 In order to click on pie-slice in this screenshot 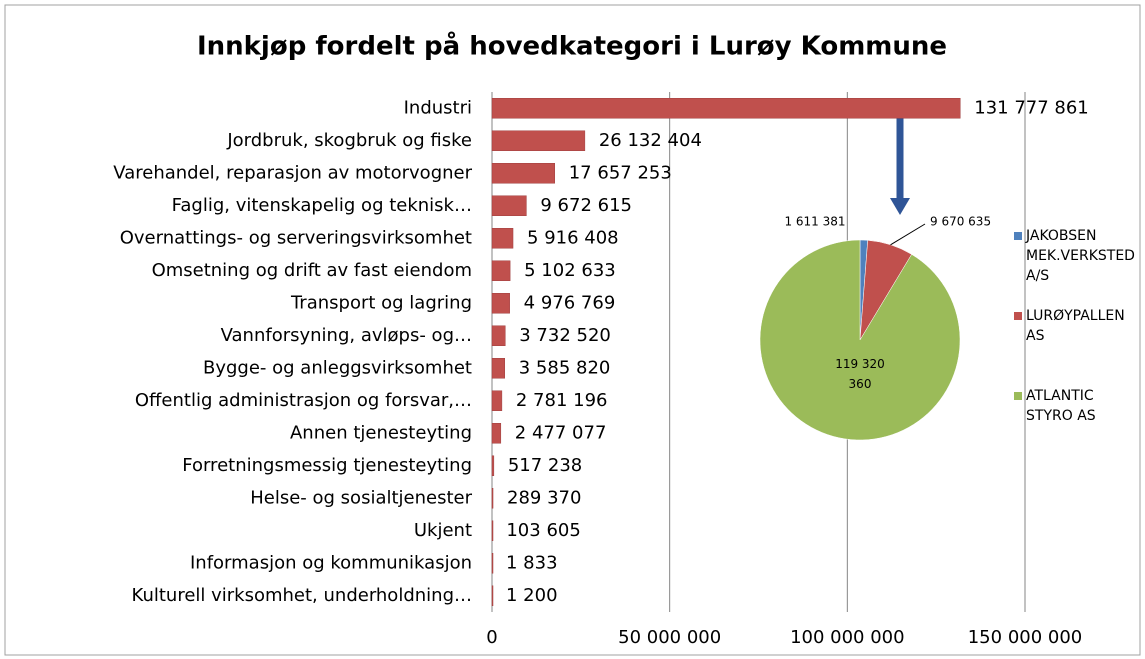, I will do `click(860, 340)`.